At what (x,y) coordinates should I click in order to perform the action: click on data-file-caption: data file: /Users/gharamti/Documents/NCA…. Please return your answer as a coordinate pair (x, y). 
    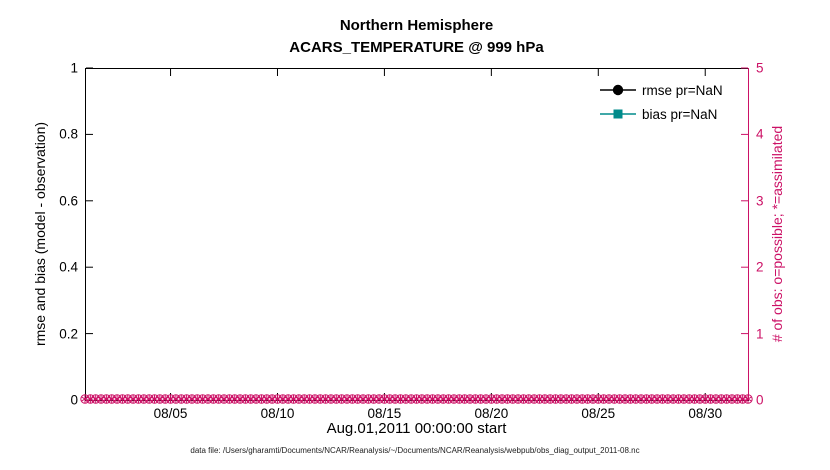
    Looking at the image, I should click on (415, 450).